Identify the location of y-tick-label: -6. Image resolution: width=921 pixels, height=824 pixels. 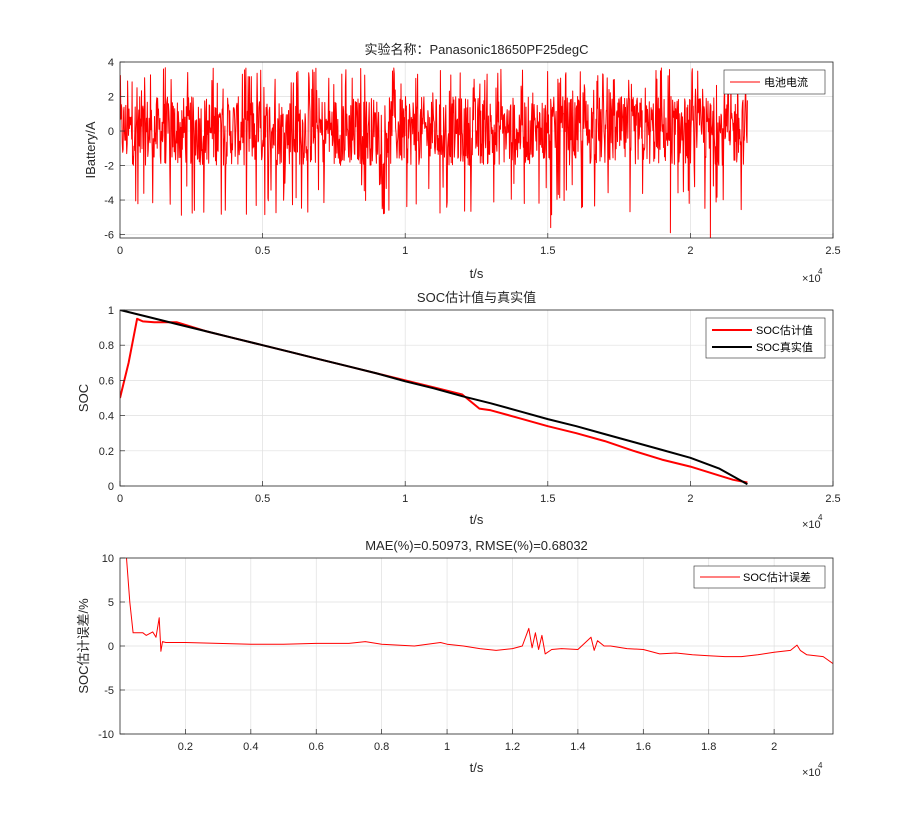
(109, 236).